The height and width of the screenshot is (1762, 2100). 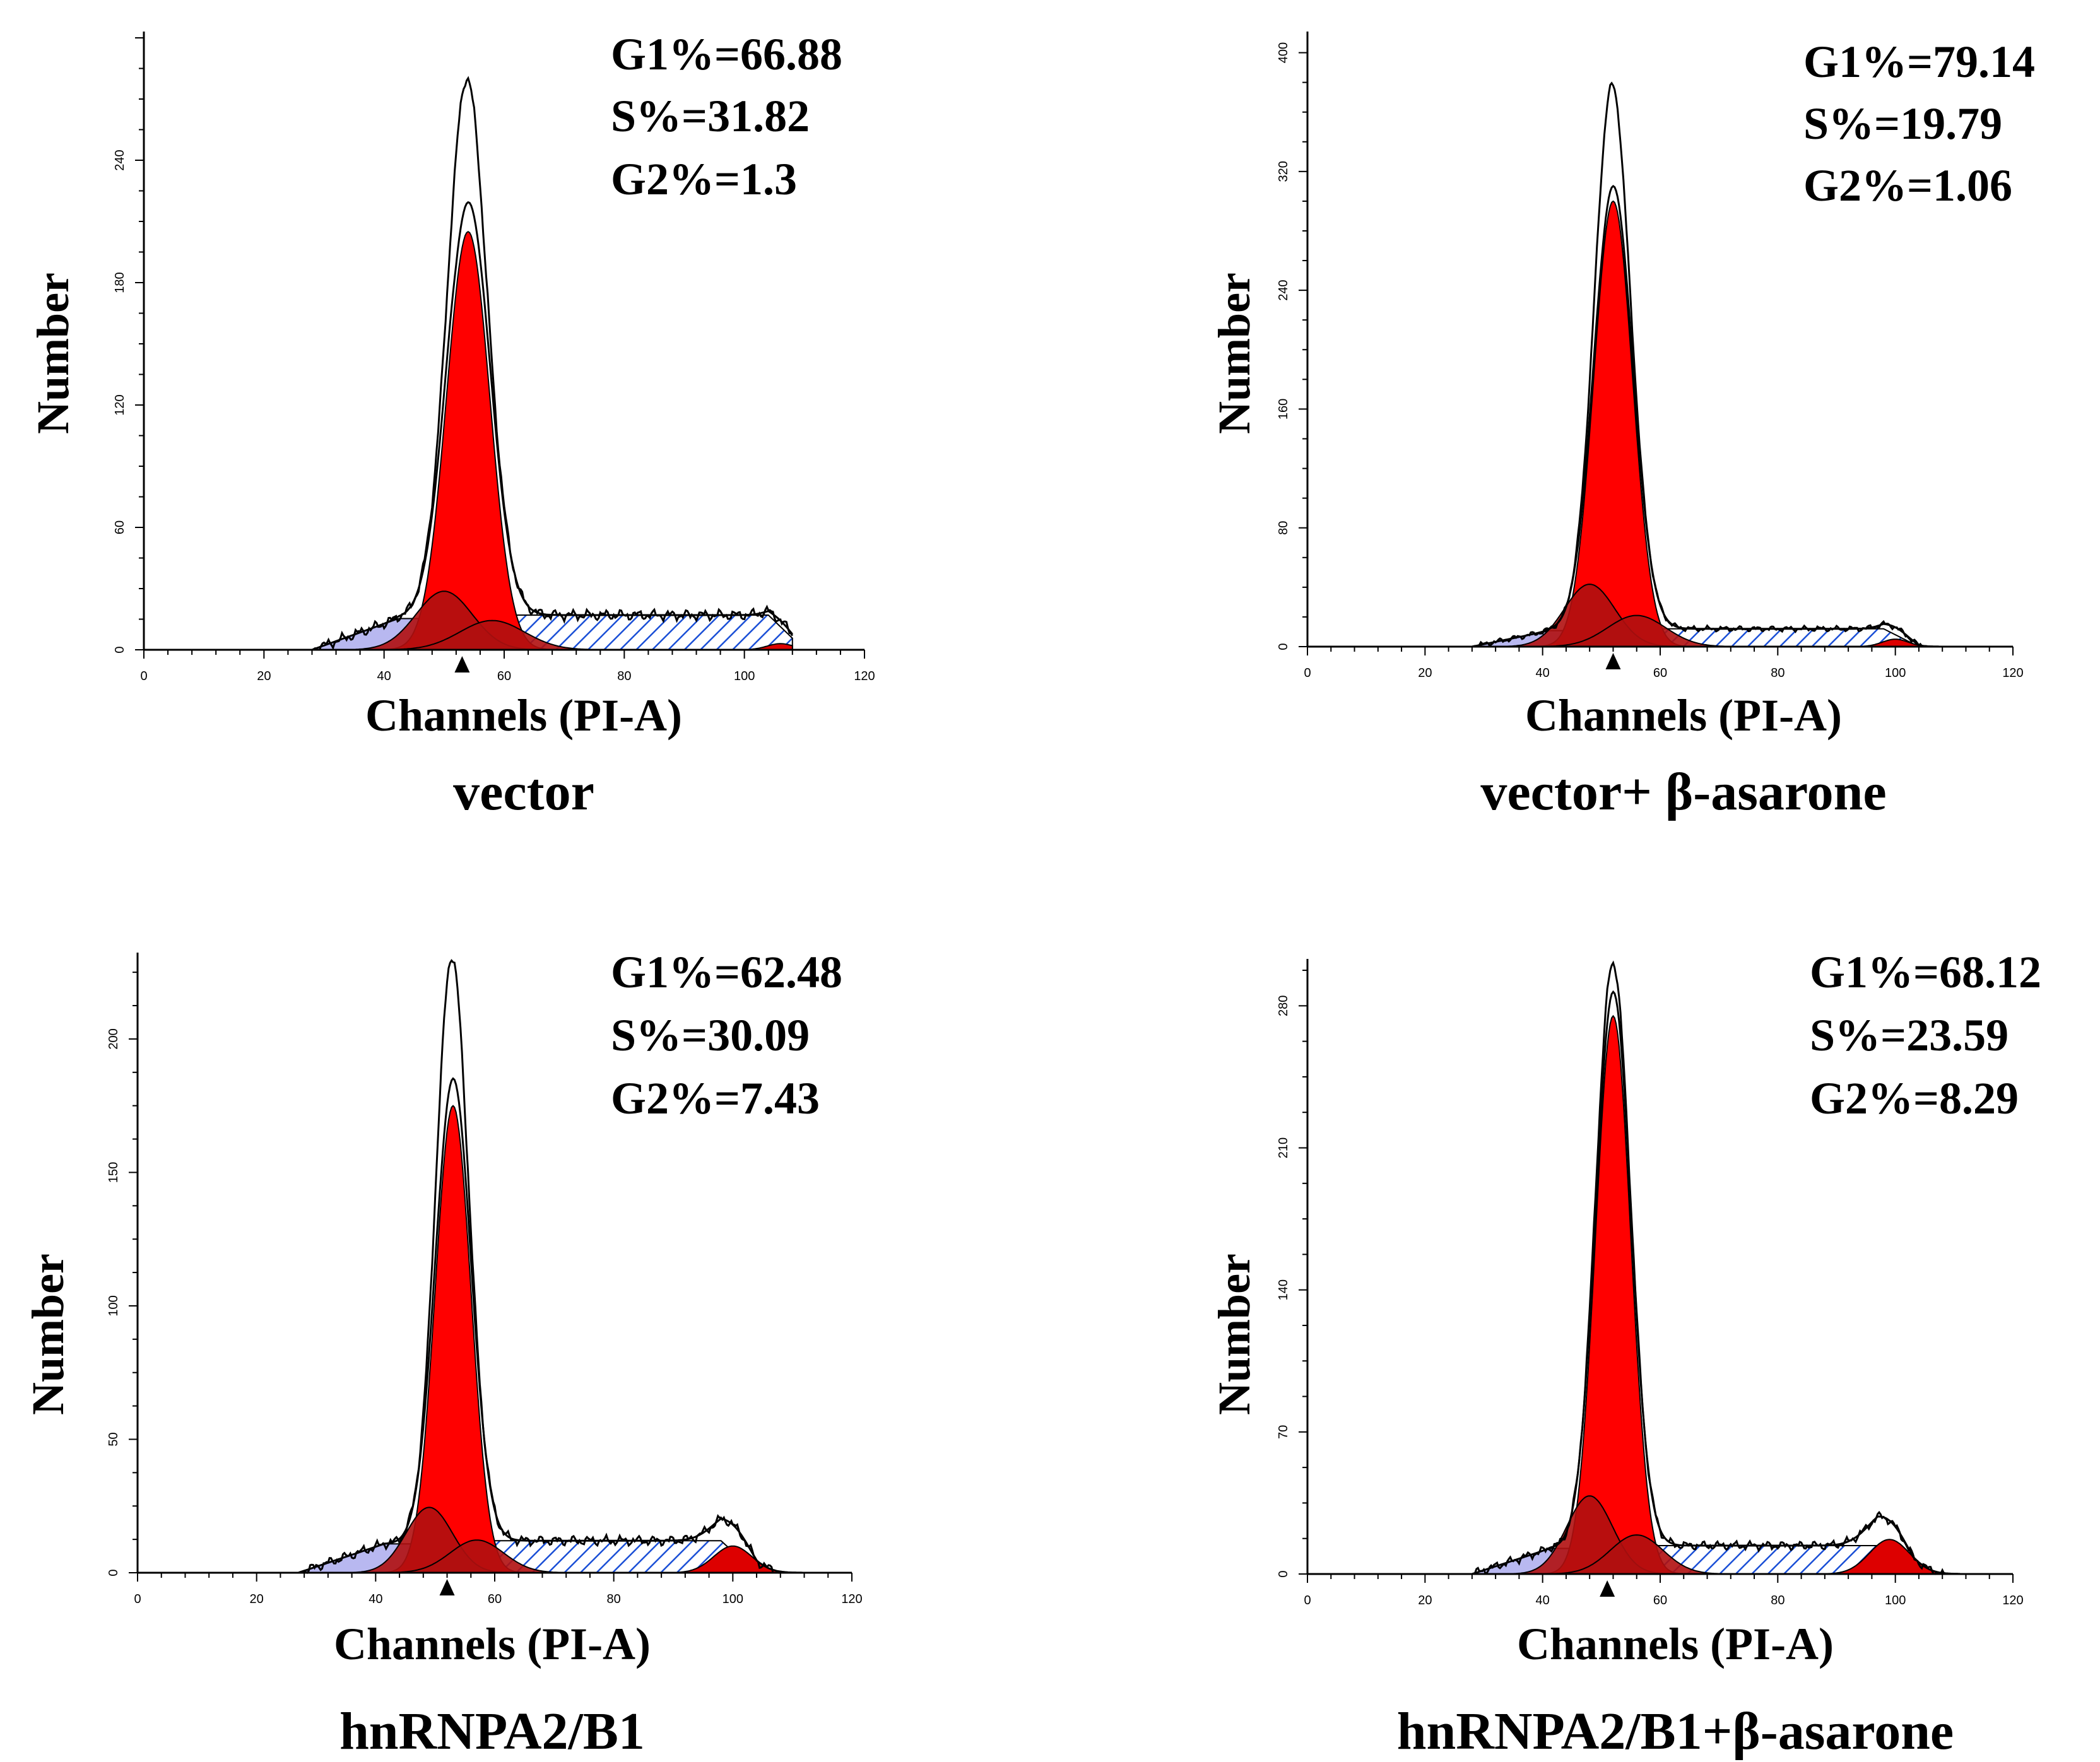 I want to click on g1-percent: G1%=79.14, so click(x=1919, y=62).